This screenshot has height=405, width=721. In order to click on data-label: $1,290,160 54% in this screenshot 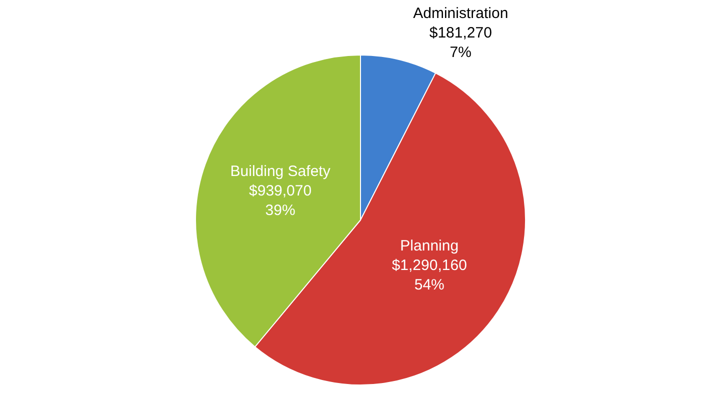, I will do `click(429, 275)`.